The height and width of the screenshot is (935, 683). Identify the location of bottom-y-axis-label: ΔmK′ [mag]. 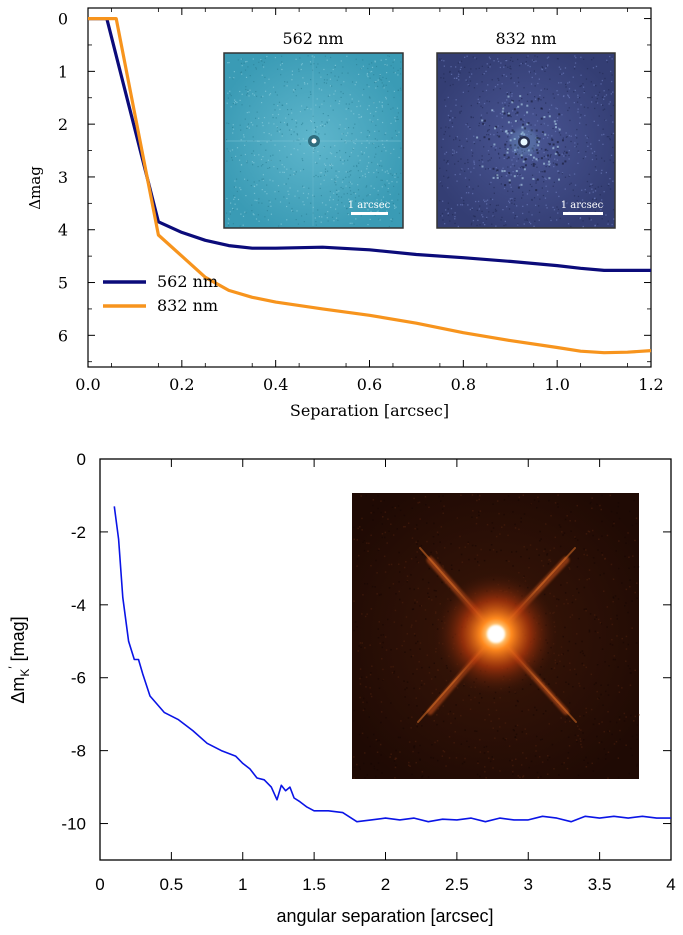
(19, 659).